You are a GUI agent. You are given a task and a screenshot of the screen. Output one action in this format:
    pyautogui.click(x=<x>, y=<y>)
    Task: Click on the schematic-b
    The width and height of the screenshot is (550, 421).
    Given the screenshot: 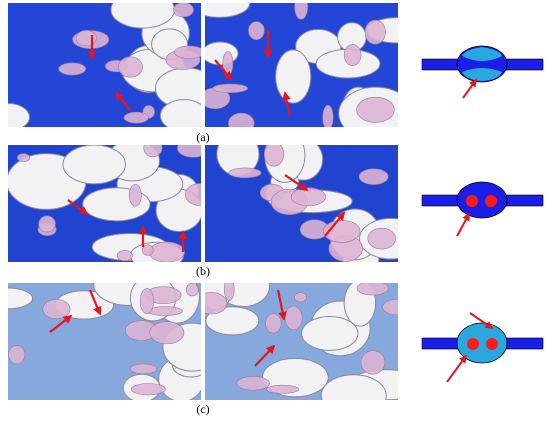 What is the action you would take?
    pyautogui.click(x=482, y=209)
    